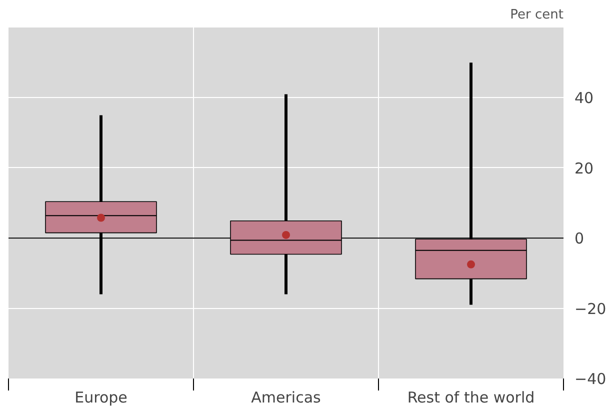 The image size is (609, 409). Describe the element at coordinates (584, 98) in the screenshot. I see `y-tick-label: 40` at that location.